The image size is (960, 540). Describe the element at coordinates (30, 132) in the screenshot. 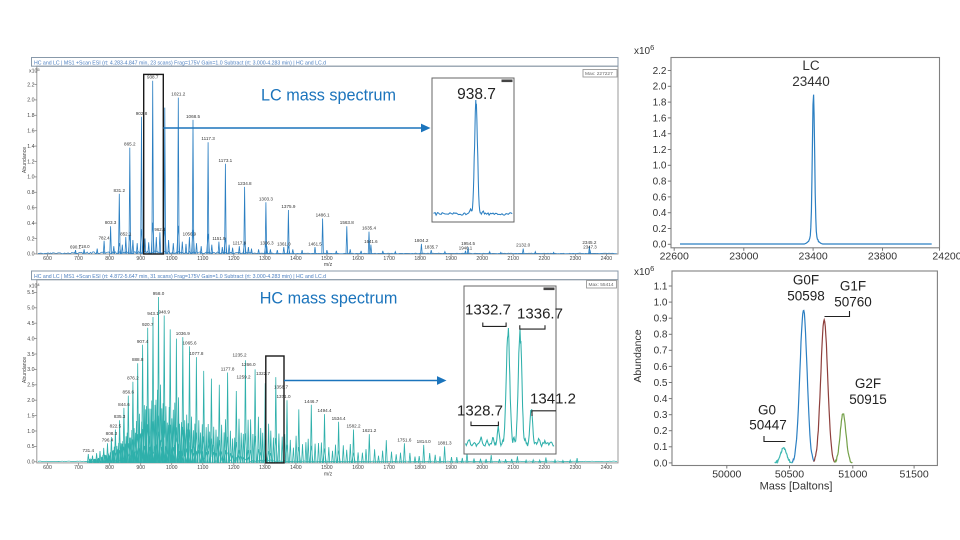

I see `svg-text: 1.6` at that location.